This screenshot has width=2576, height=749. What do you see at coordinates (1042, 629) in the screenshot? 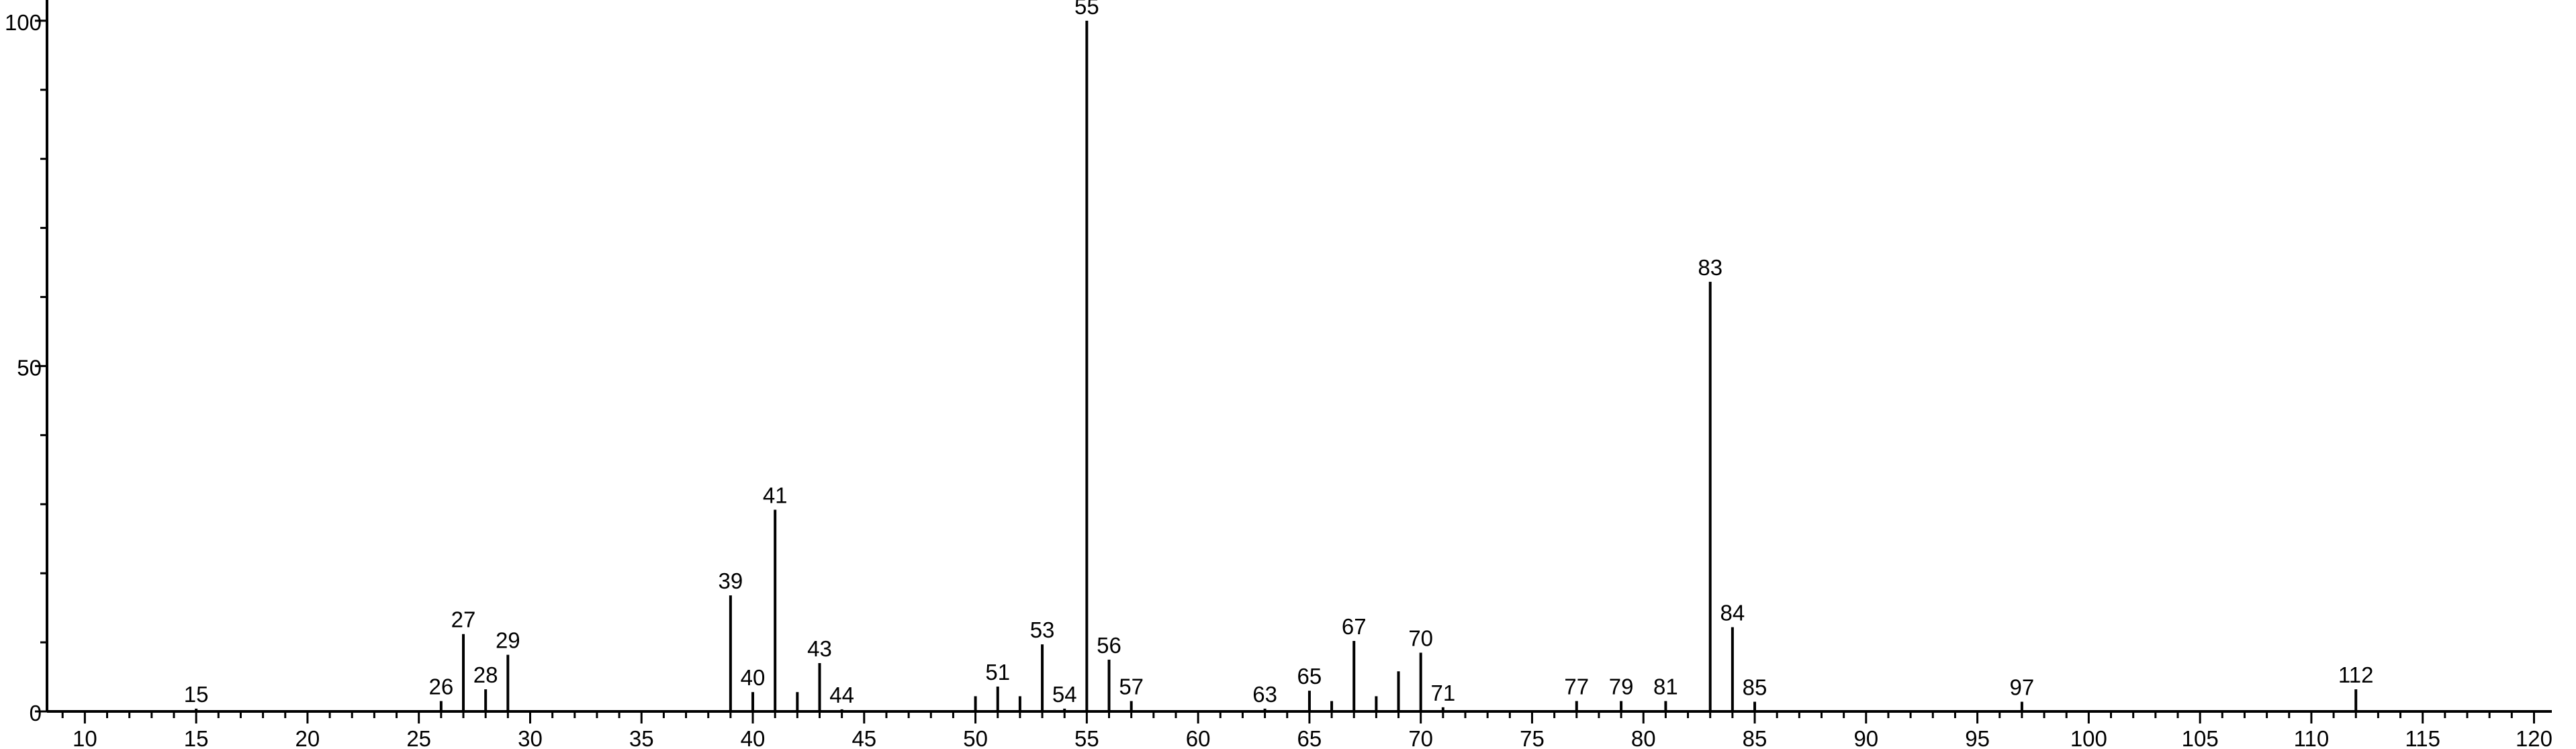
I see `peak-label-53: 53` at bounding box center [1042, 629].